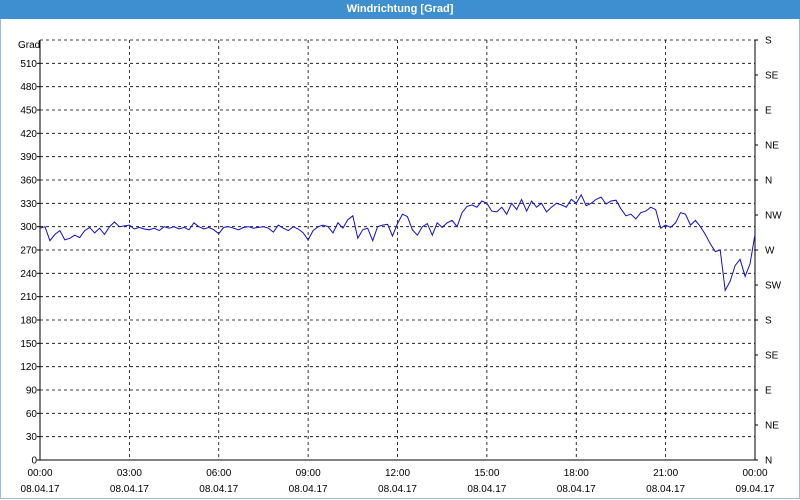 Image resolution: width=800 pixels, height=500 pixels. I want to click on x-tick-time-label: 06:00, so click(218, 473).